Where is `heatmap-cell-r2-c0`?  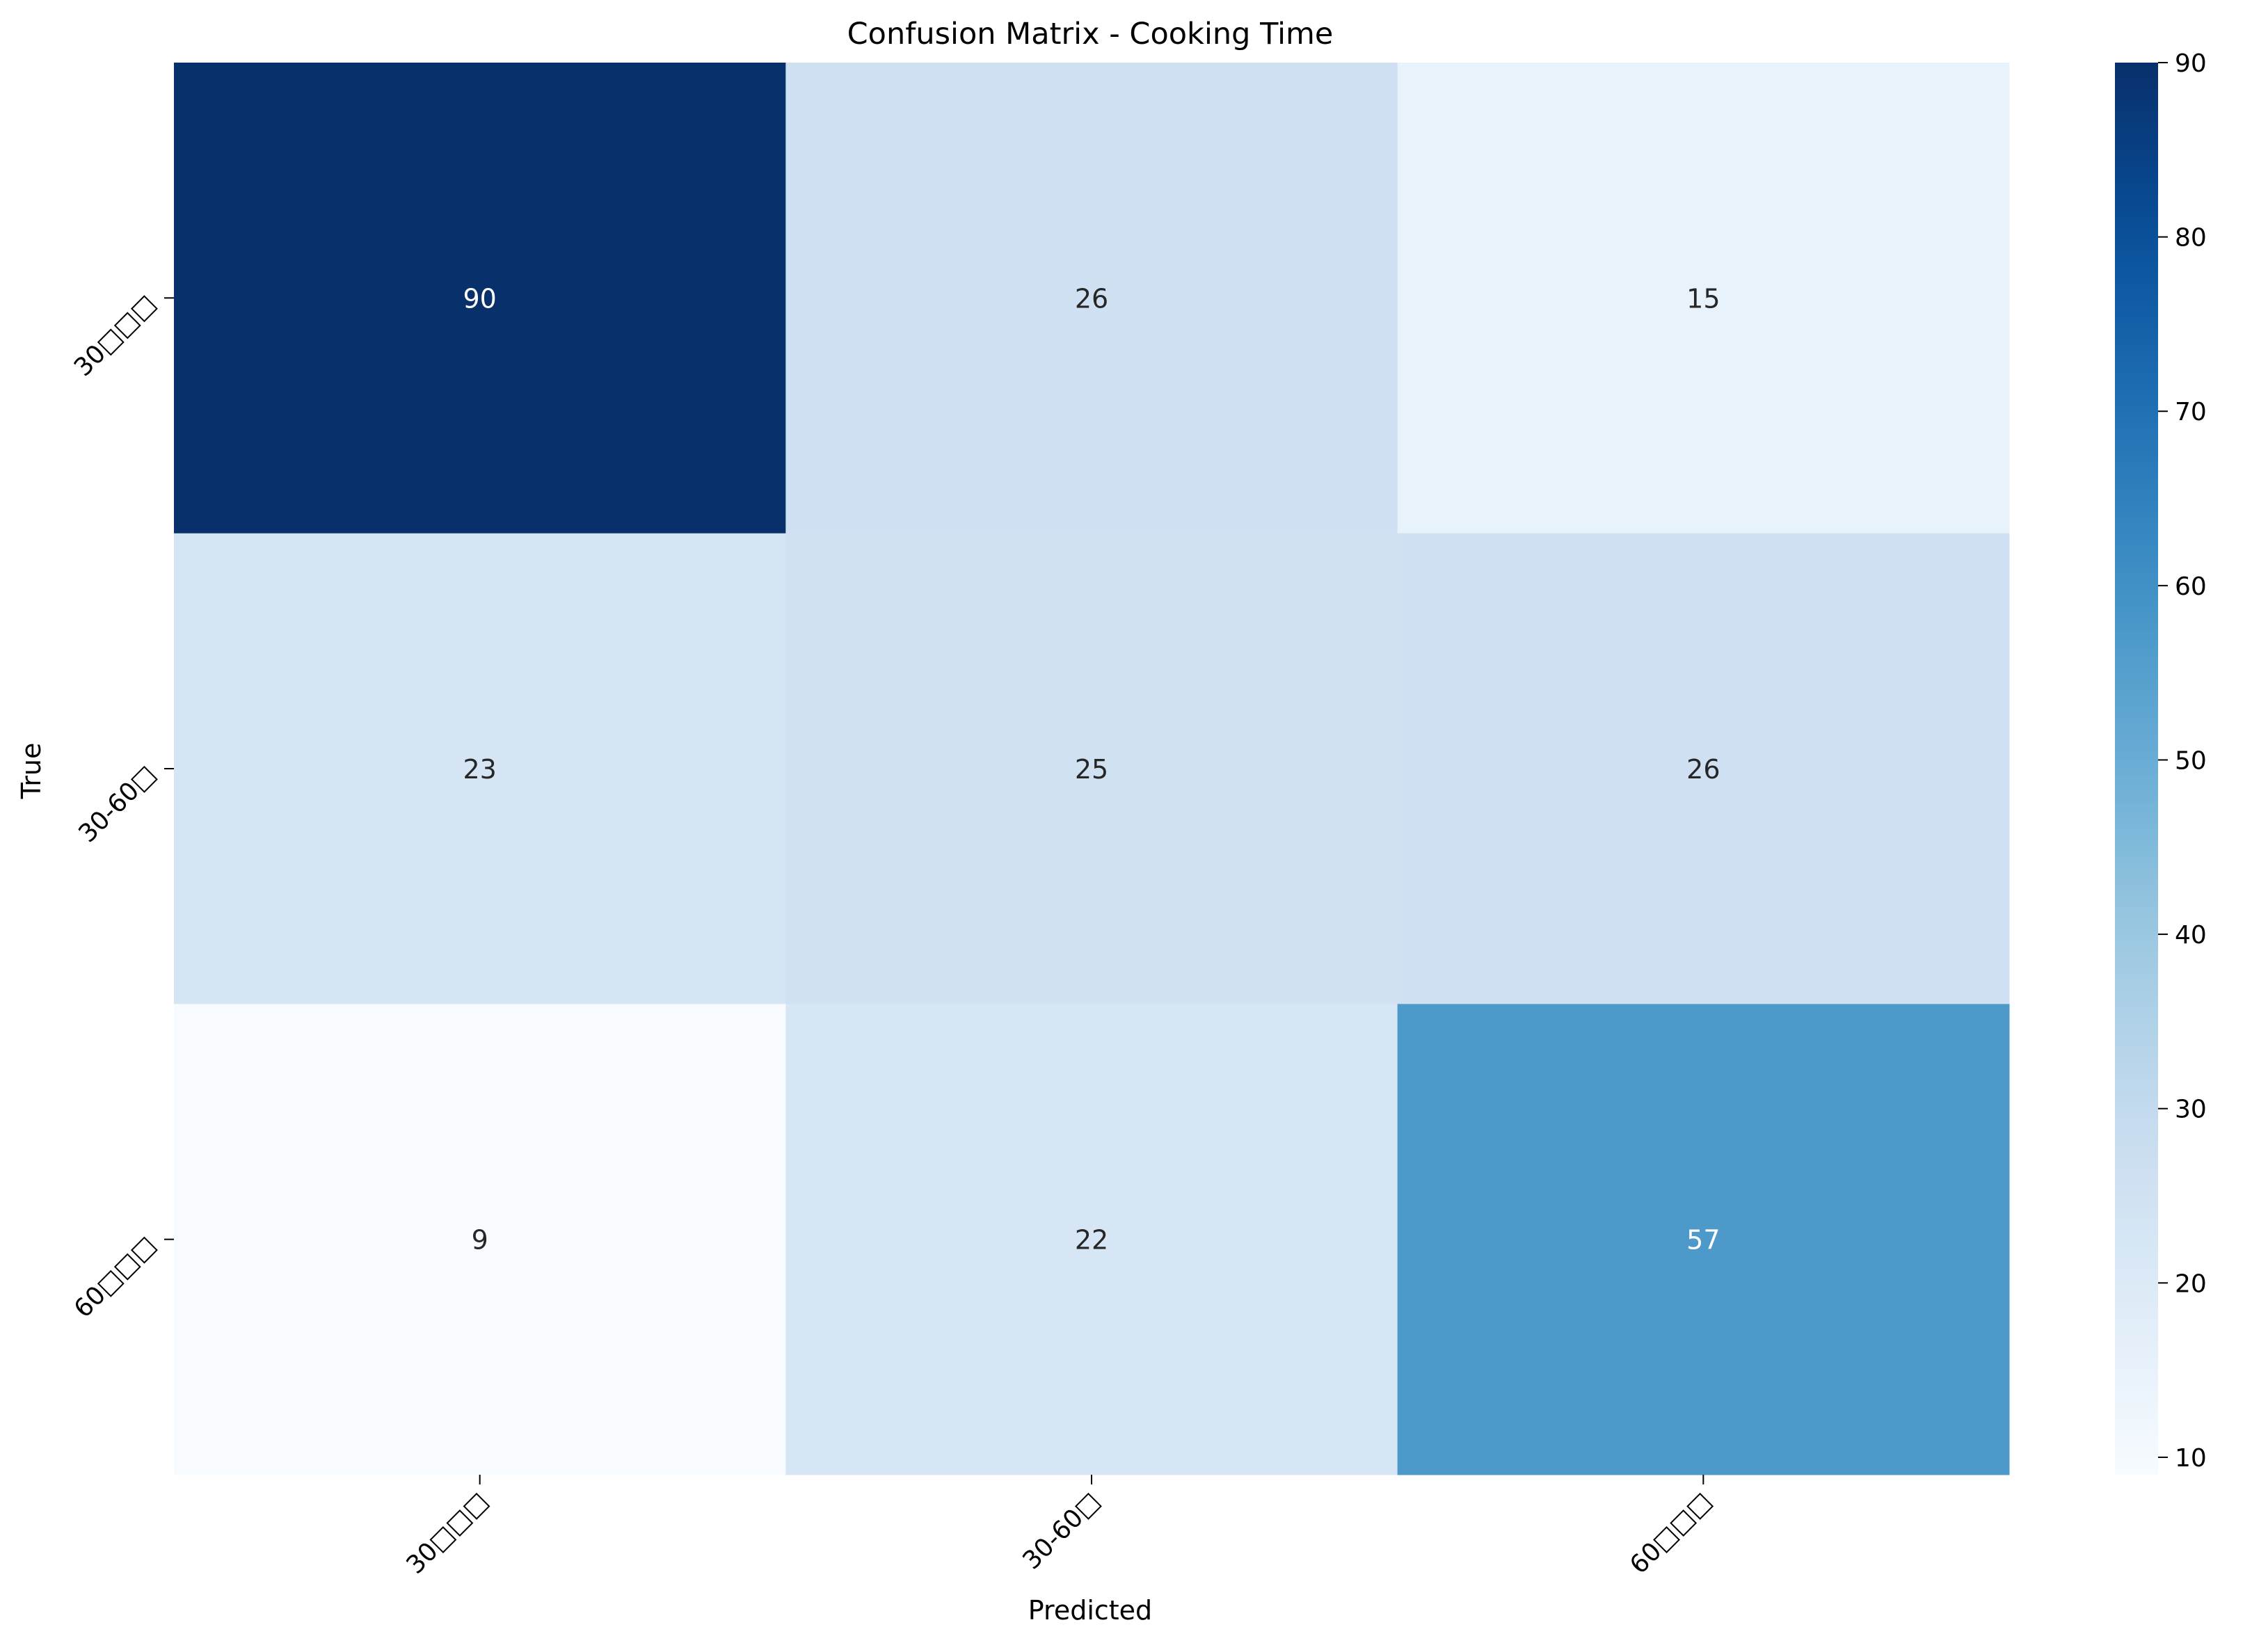 heatmap-cell-r2-c0 is located at coordinates (480, 1239).